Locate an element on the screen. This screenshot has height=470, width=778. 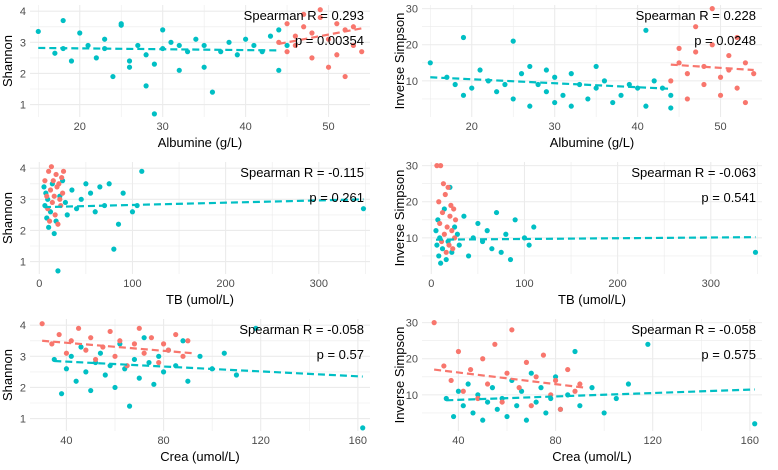
y-tick-label: 20 is located at coordinates (412, 46).